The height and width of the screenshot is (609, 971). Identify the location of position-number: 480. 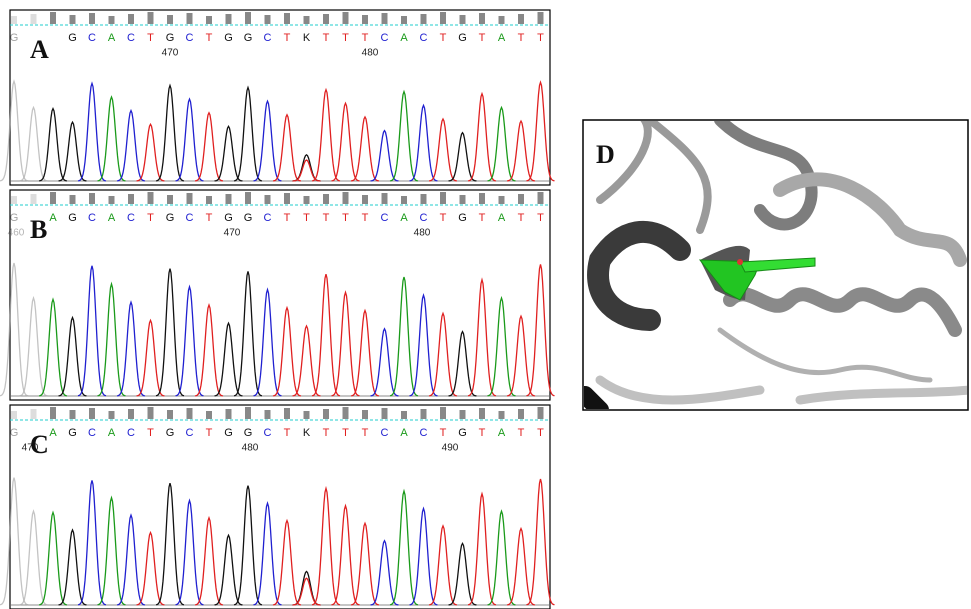
(250, 448).